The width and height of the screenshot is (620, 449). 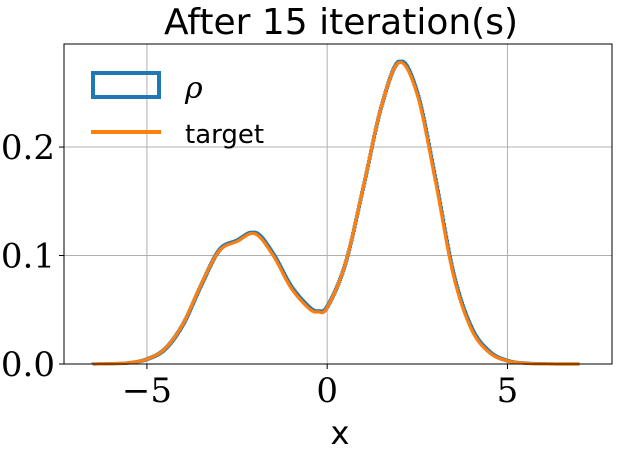 I want to click on legend-label-target: target, so click(x=224, y=135).